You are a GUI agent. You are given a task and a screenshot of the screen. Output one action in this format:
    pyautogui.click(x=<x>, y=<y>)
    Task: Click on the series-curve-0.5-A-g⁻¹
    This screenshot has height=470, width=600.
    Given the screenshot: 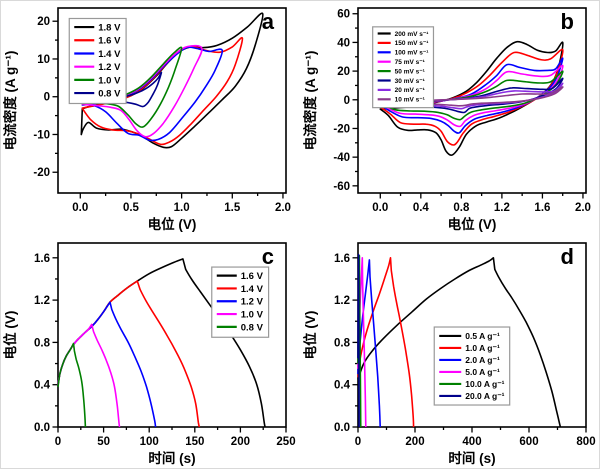 What is the action you would take?
    pyautogui.click(x=459, y=342)
    